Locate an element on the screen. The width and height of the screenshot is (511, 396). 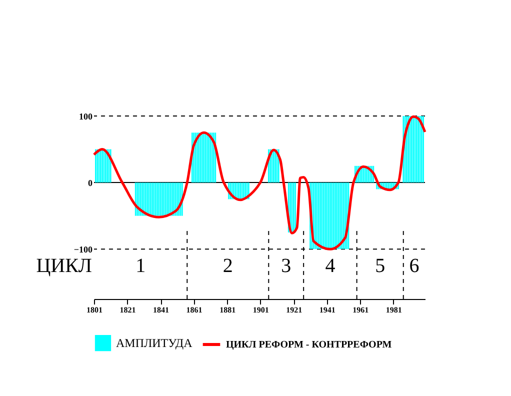
x-tick-label: 1821 is located at coordinates (128, 310).